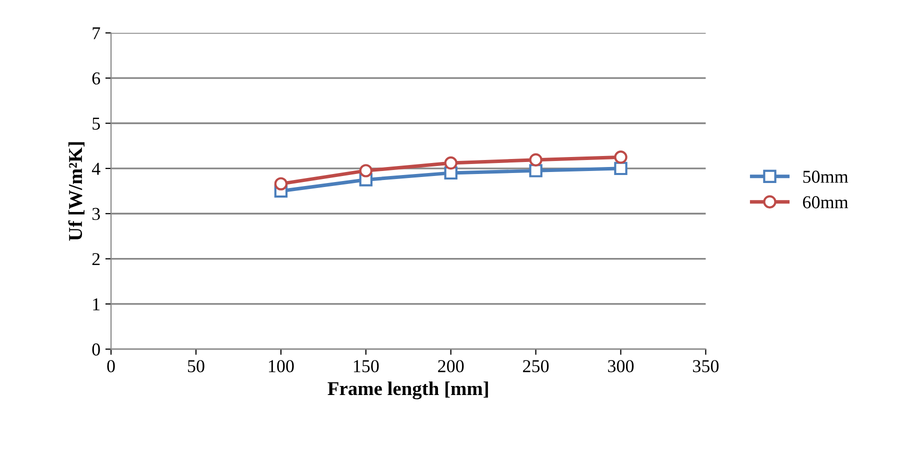 Image resolution: width=899 pixels, height=457 pixels. I want to click on y-tick-label: 4, so click(96, 168).